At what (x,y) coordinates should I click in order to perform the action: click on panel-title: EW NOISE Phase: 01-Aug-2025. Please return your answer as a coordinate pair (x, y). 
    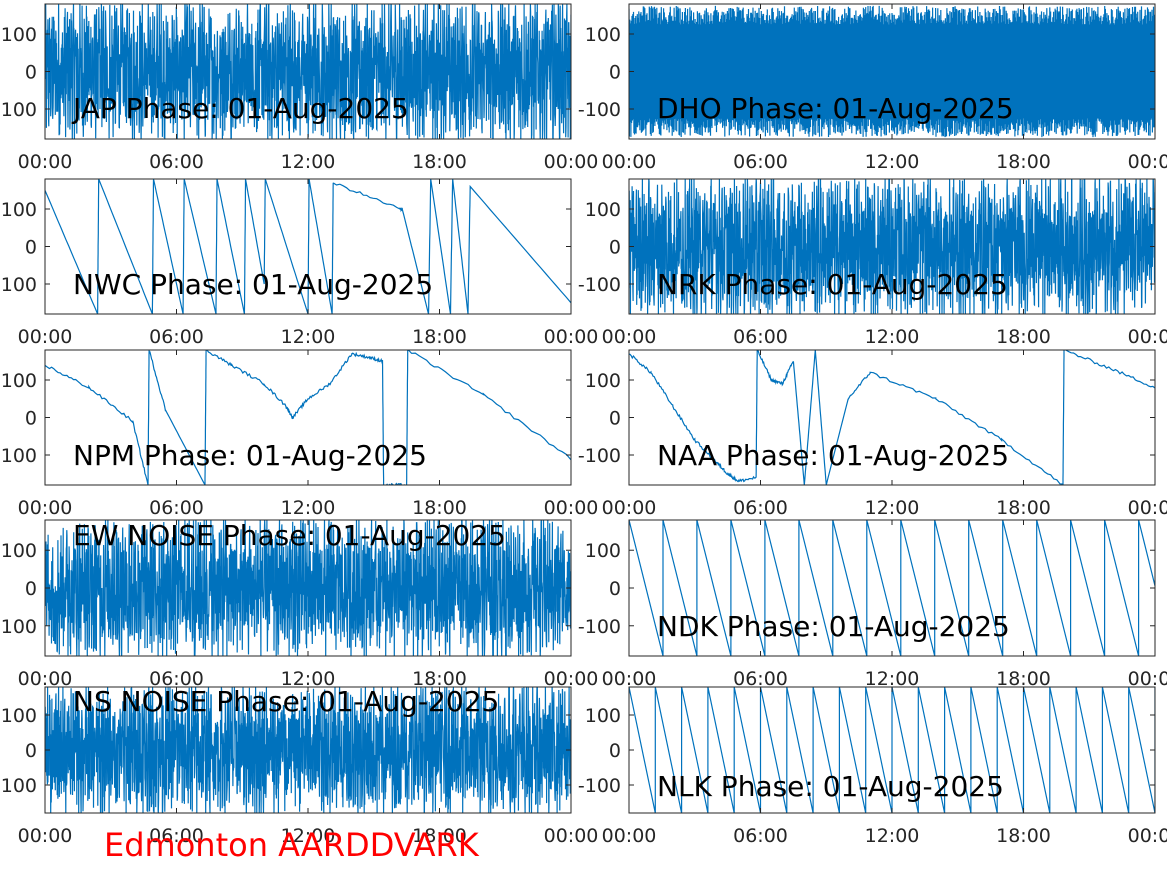
    Looking at the image, I should click on (289, 535).